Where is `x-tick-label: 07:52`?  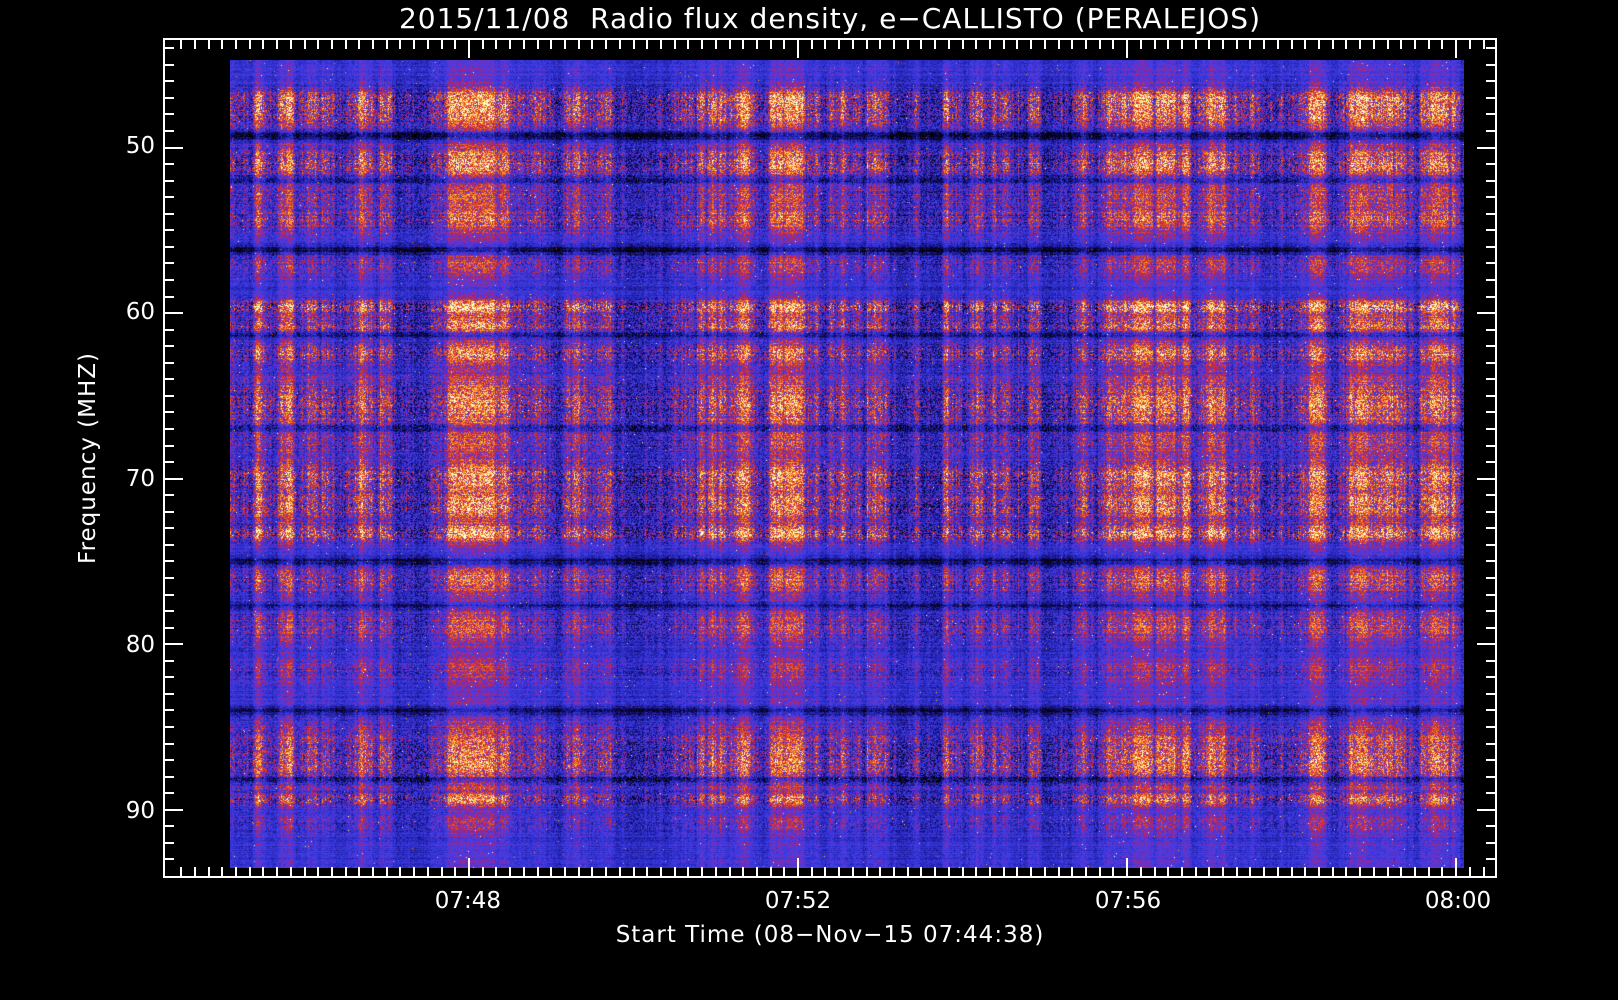 x-tick-label: 07:52 is located at coordinates (798, 901).